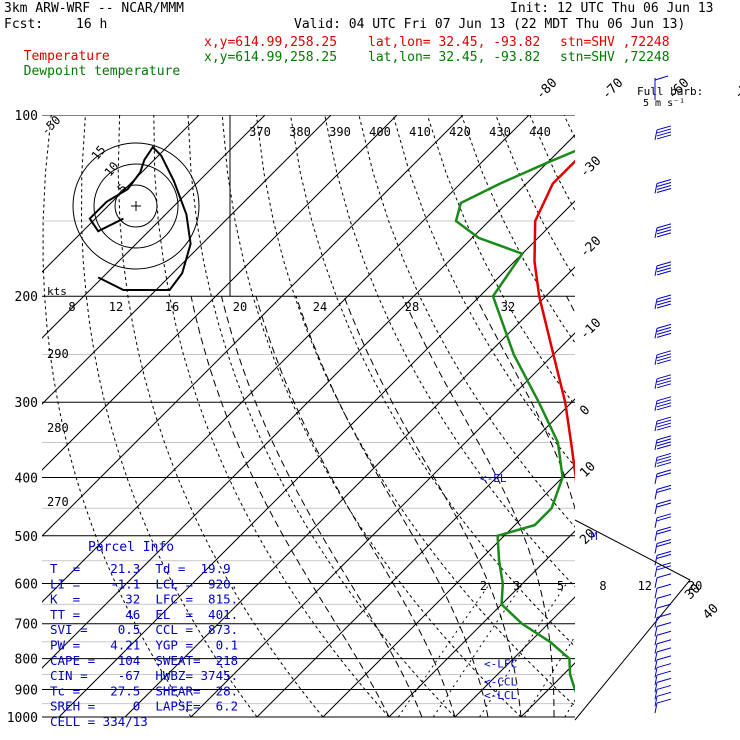 The image size is (740, 740). Describe the element at coordinates (454, 57) in the screenshot. I see `dewpoint-latlon: lat,lon= 32.45, -93.82` at that location.